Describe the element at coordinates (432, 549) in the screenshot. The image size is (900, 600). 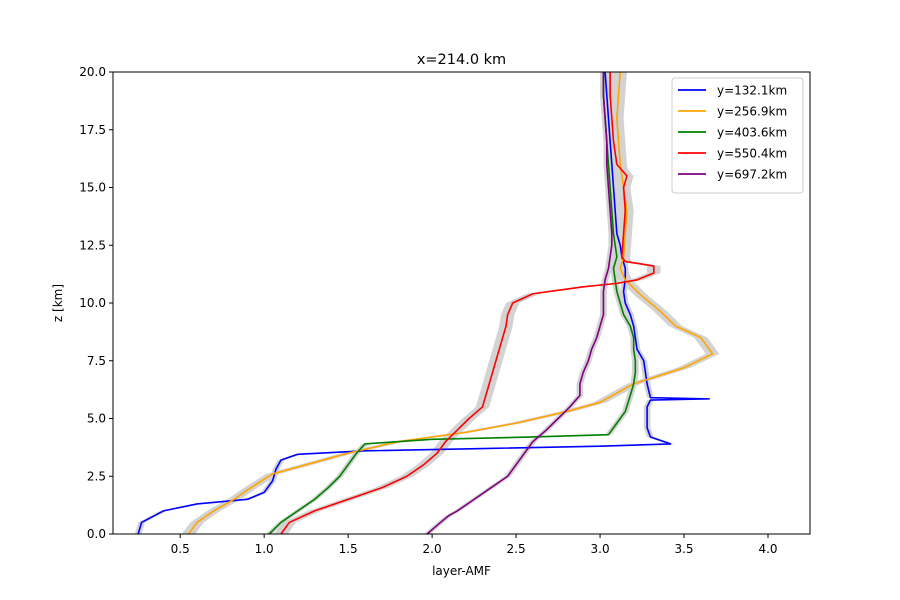
I see `x-tick-label: 2.0` at that location.